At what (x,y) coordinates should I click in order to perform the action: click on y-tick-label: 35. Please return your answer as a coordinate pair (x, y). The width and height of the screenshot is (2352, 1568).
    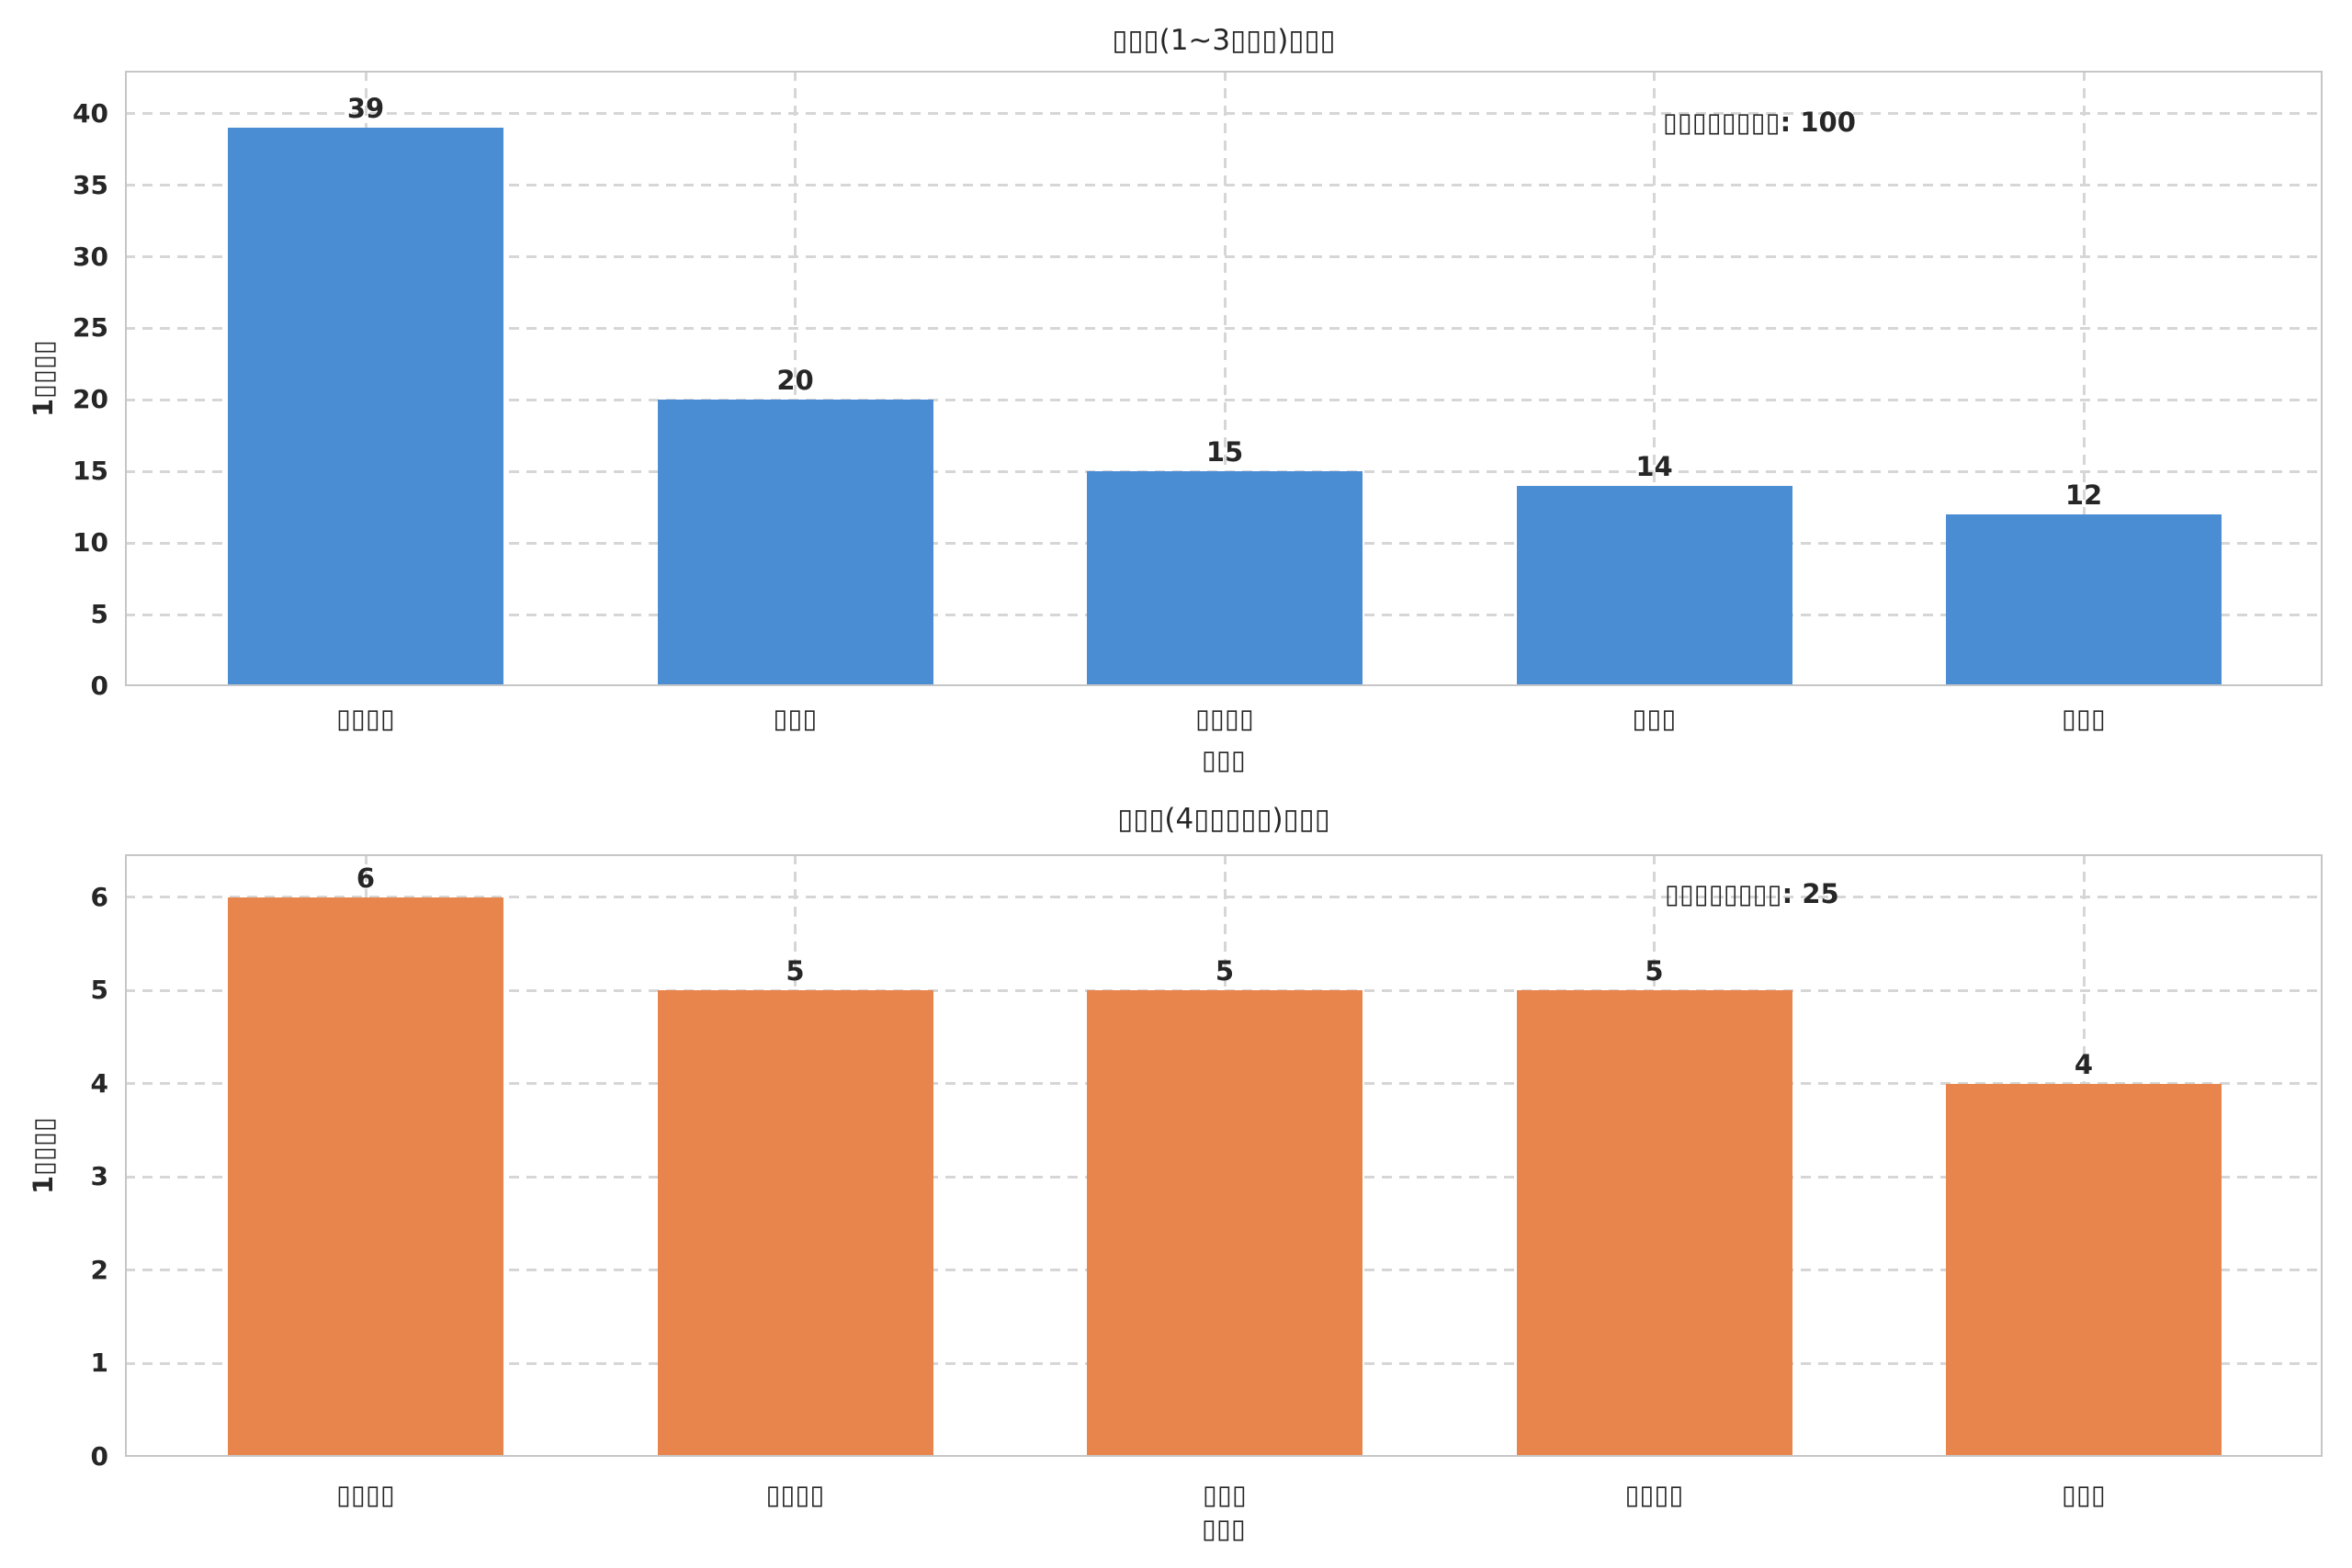
    Looking at the image, I should click on (91, 185).